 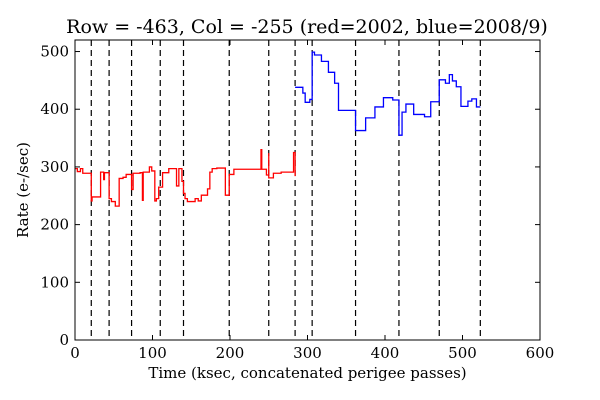 What do you see at coordinates (54, 282) in the screenshot?
I see `y-tick-label: 100` at bounding box center [54, 282].